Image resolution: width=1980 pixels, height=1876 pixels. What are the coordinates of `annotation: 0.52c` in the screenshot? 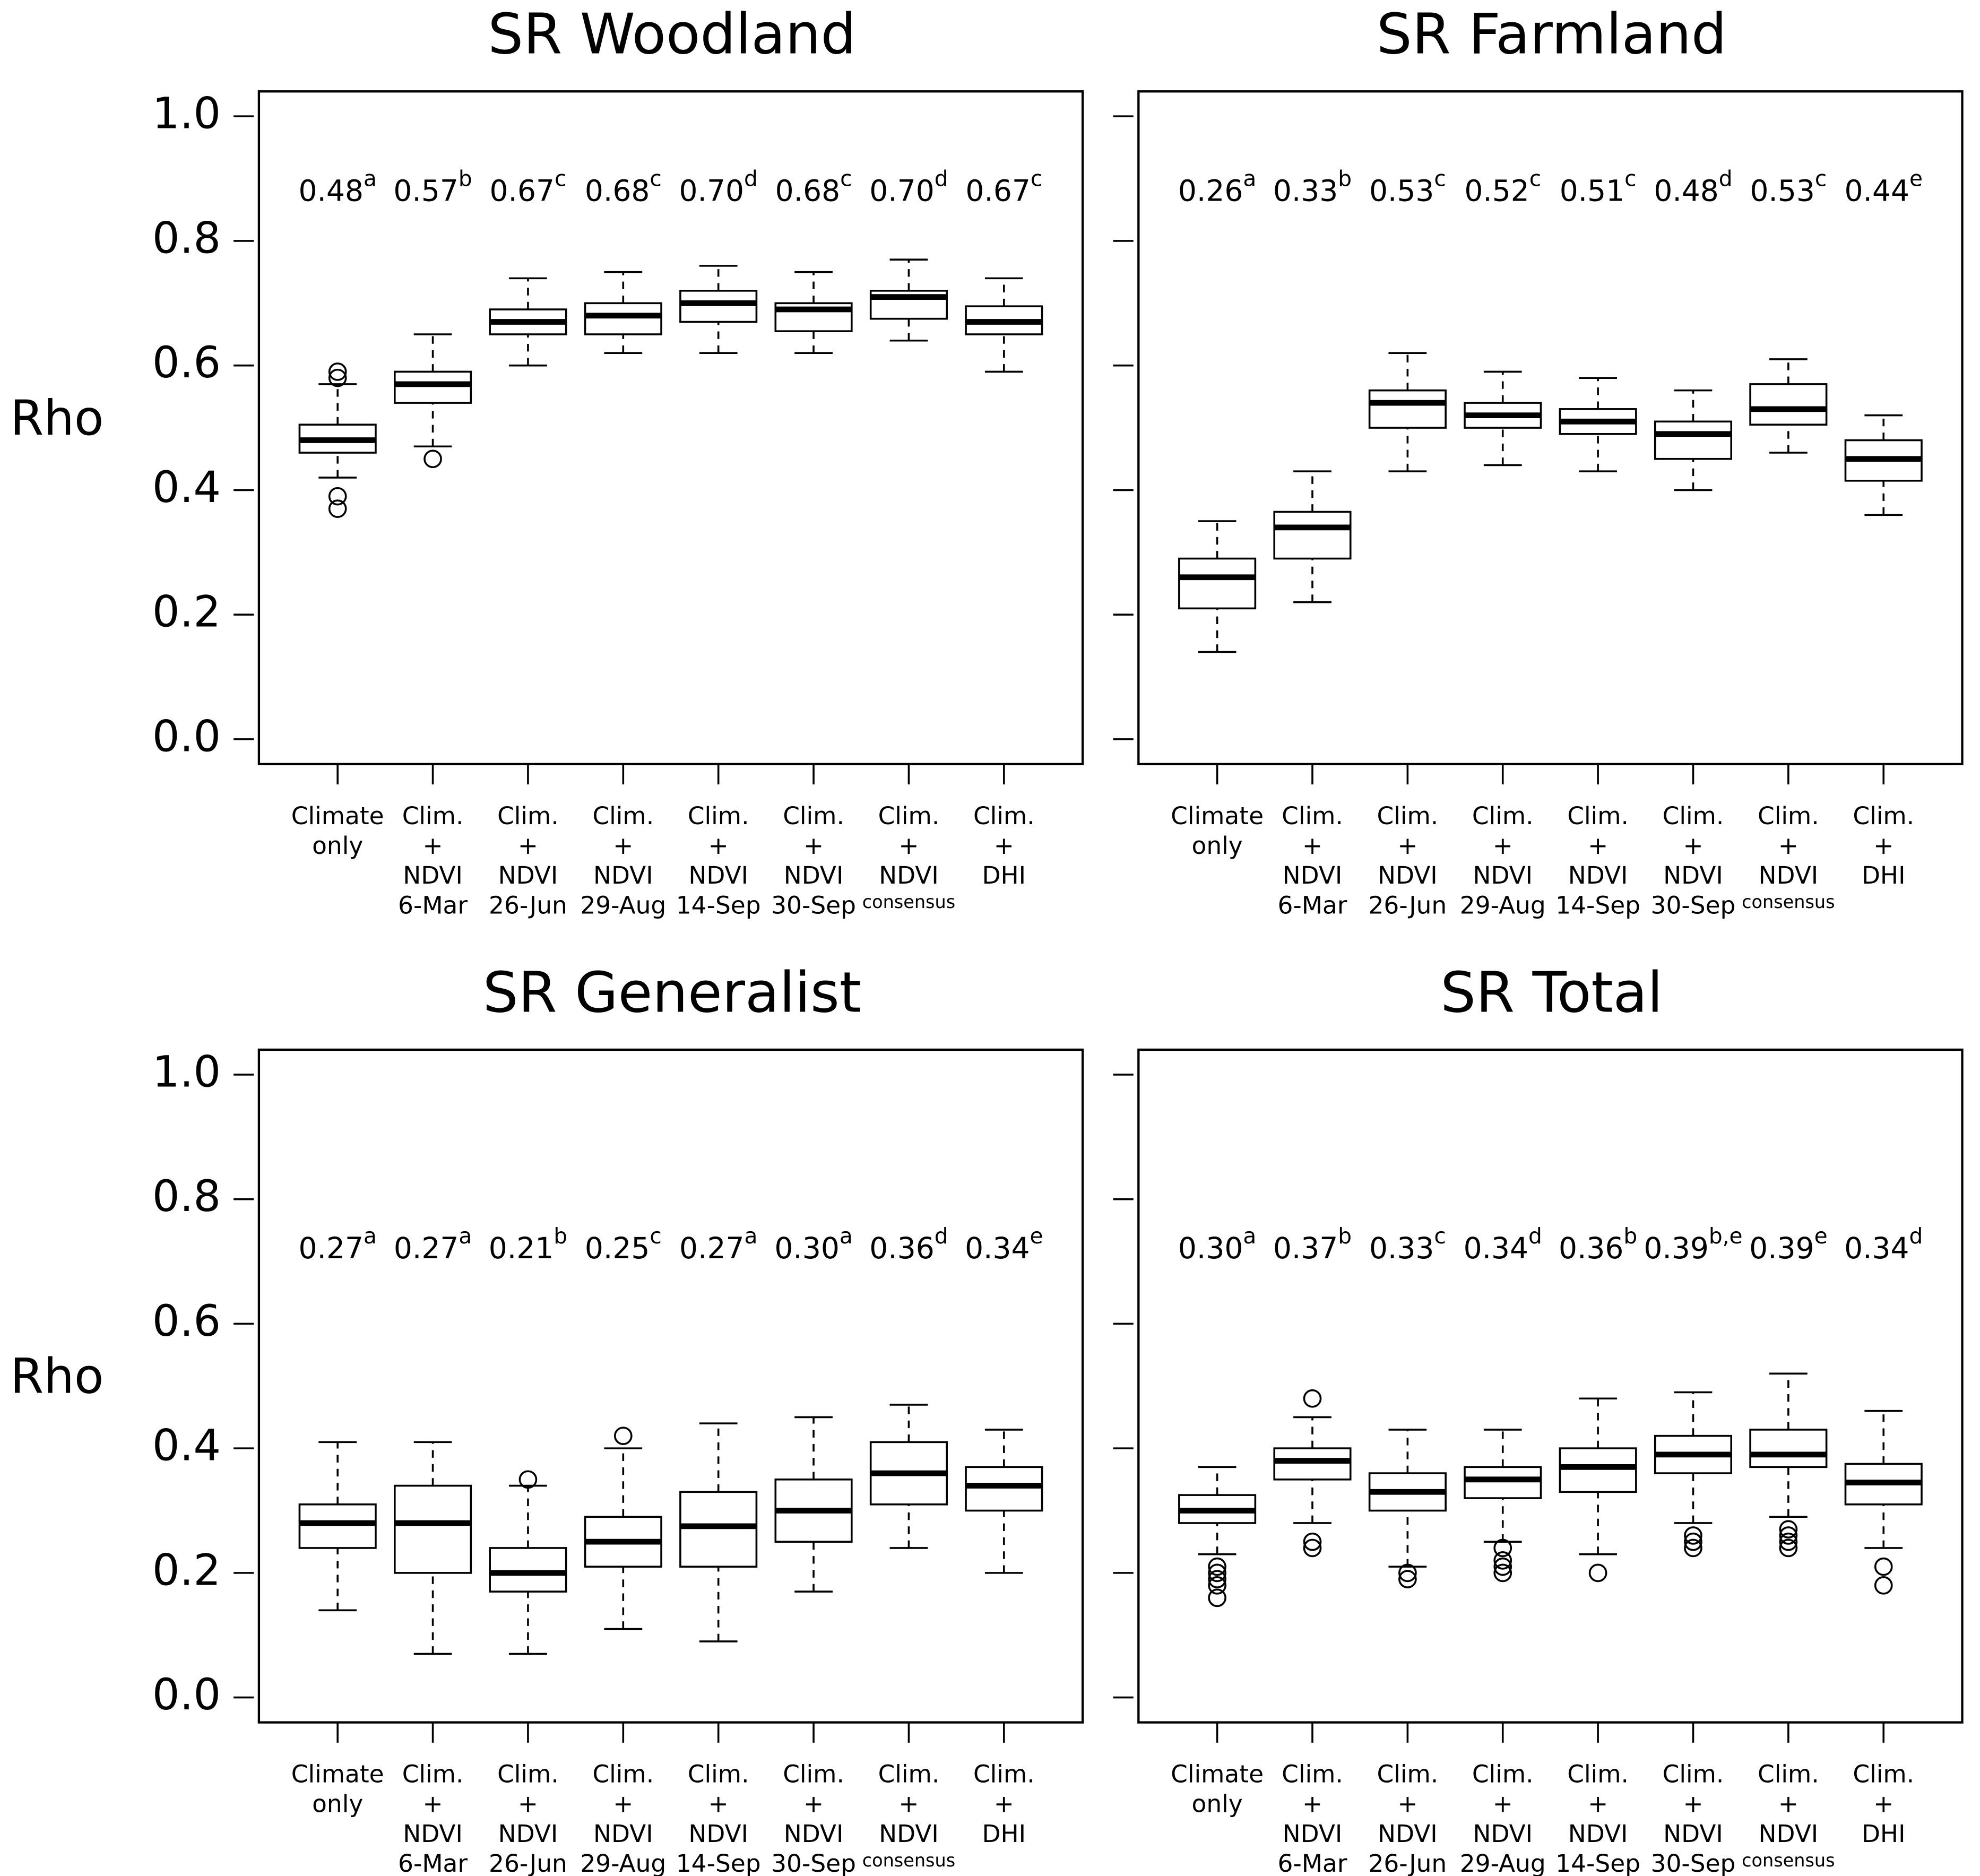 It's located at (1502, 187).